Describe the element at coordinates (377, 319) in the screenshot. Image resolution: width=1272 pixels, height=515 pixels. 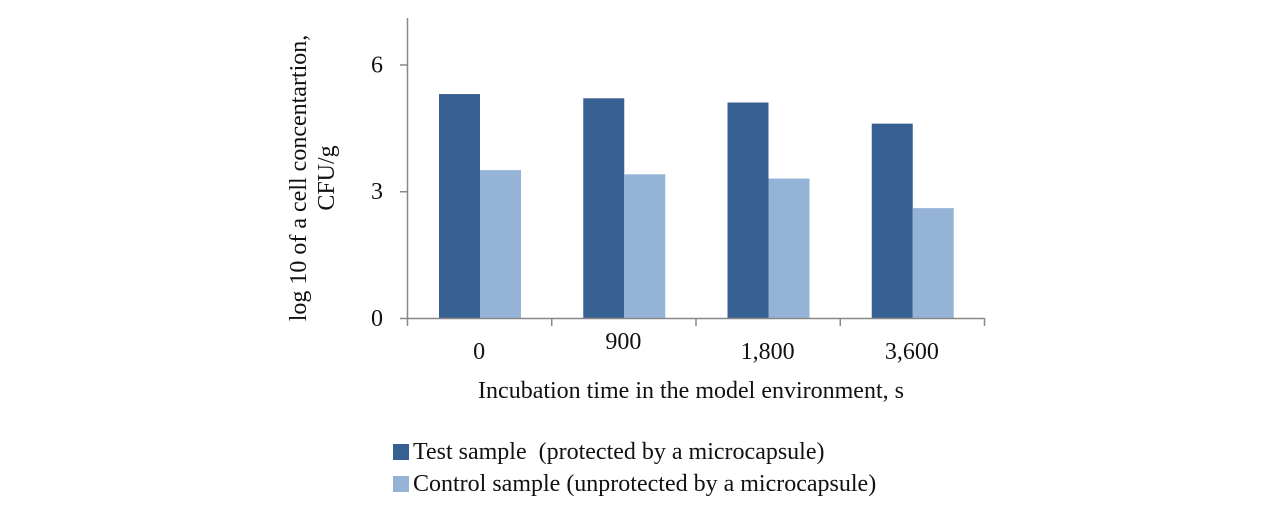
I see `y-tick-label: 0` at that location.